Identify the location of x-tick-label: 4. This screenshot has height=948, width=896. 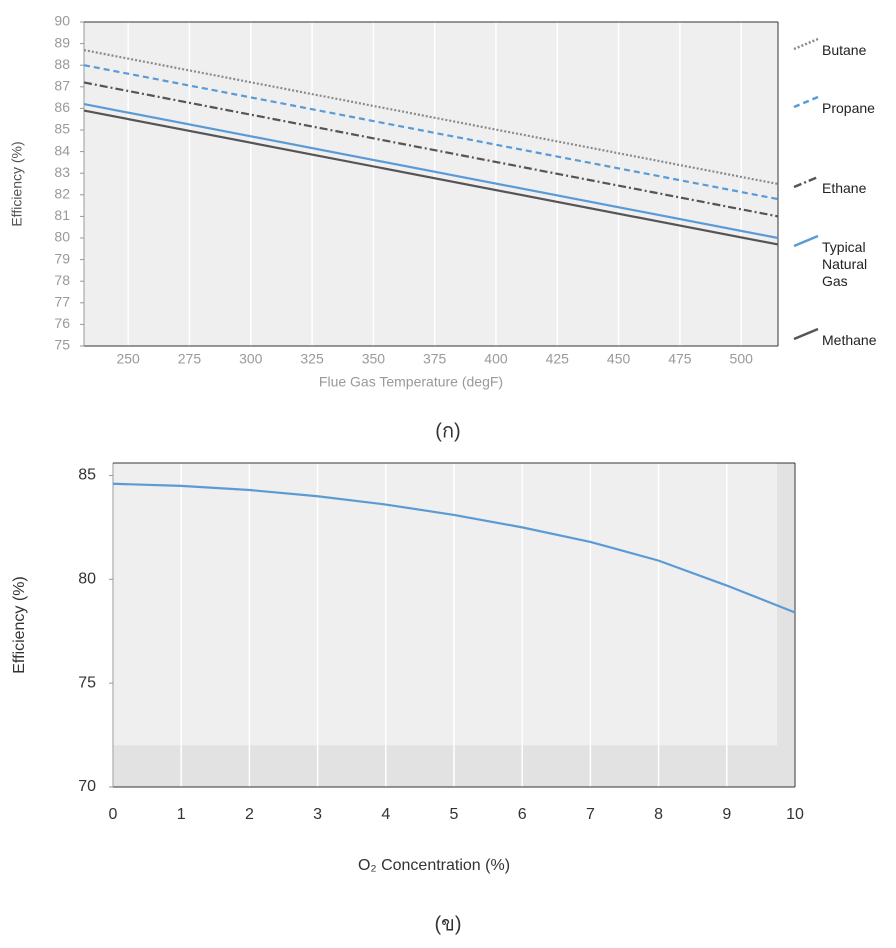
(385, 814).